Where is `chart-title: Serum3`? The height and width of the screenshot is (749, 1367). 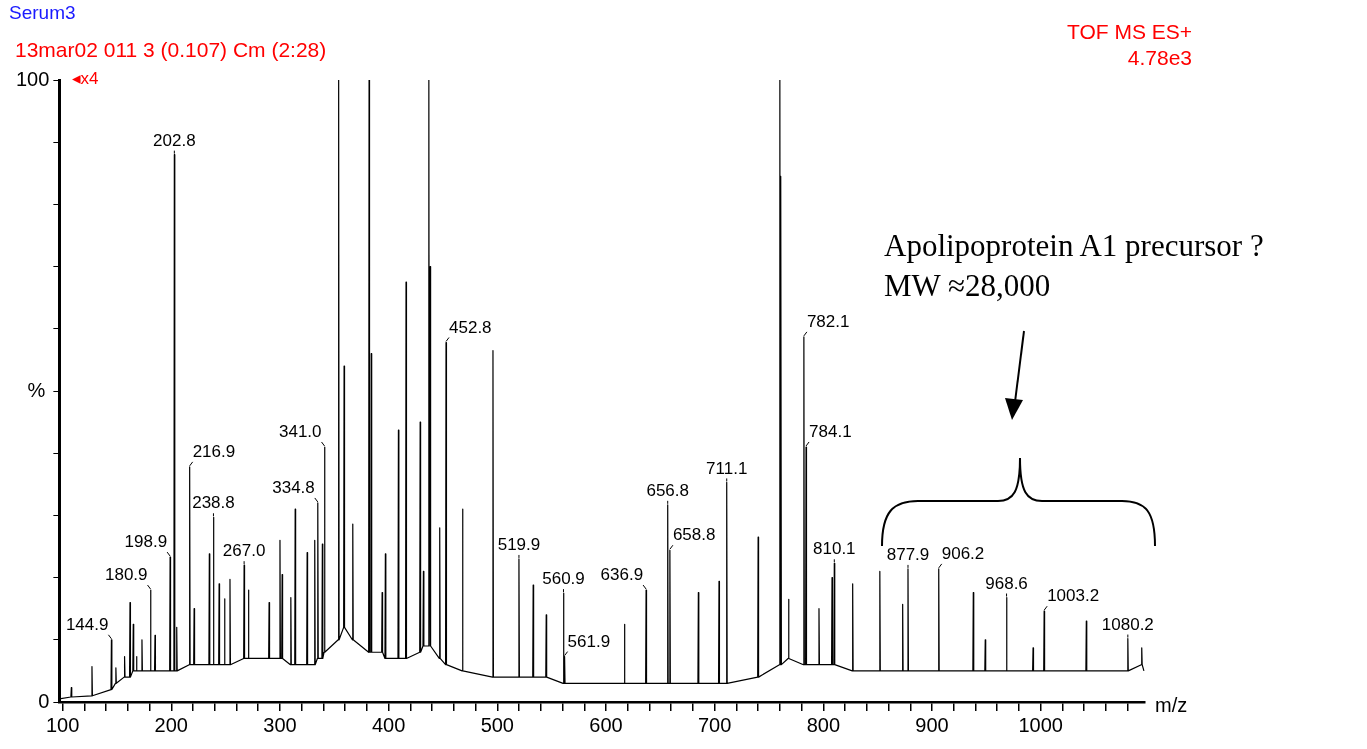 chart-title: Serum3 is located at coordinates (42, 13).